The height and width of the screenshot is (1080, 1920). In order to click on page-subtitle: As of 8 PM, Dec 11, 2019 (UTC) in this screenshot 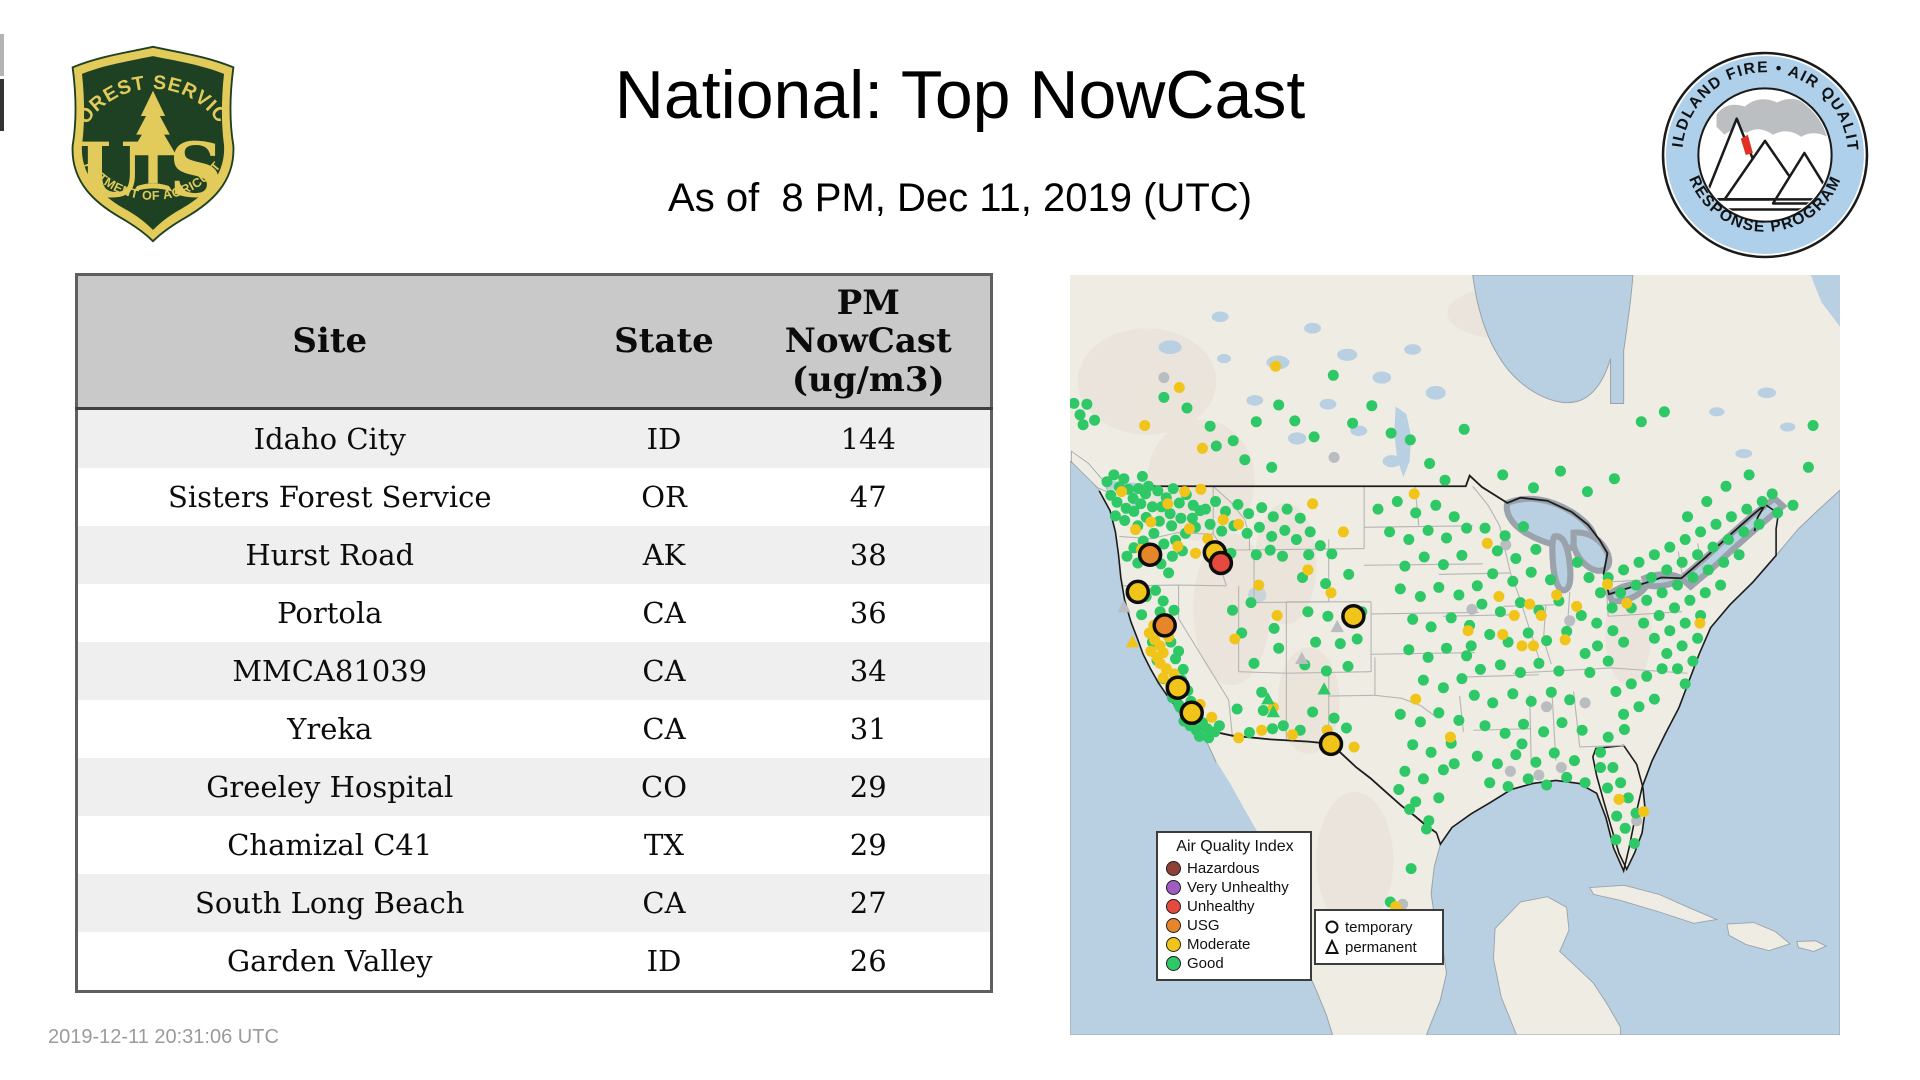, I will do `click(960, 198)`.